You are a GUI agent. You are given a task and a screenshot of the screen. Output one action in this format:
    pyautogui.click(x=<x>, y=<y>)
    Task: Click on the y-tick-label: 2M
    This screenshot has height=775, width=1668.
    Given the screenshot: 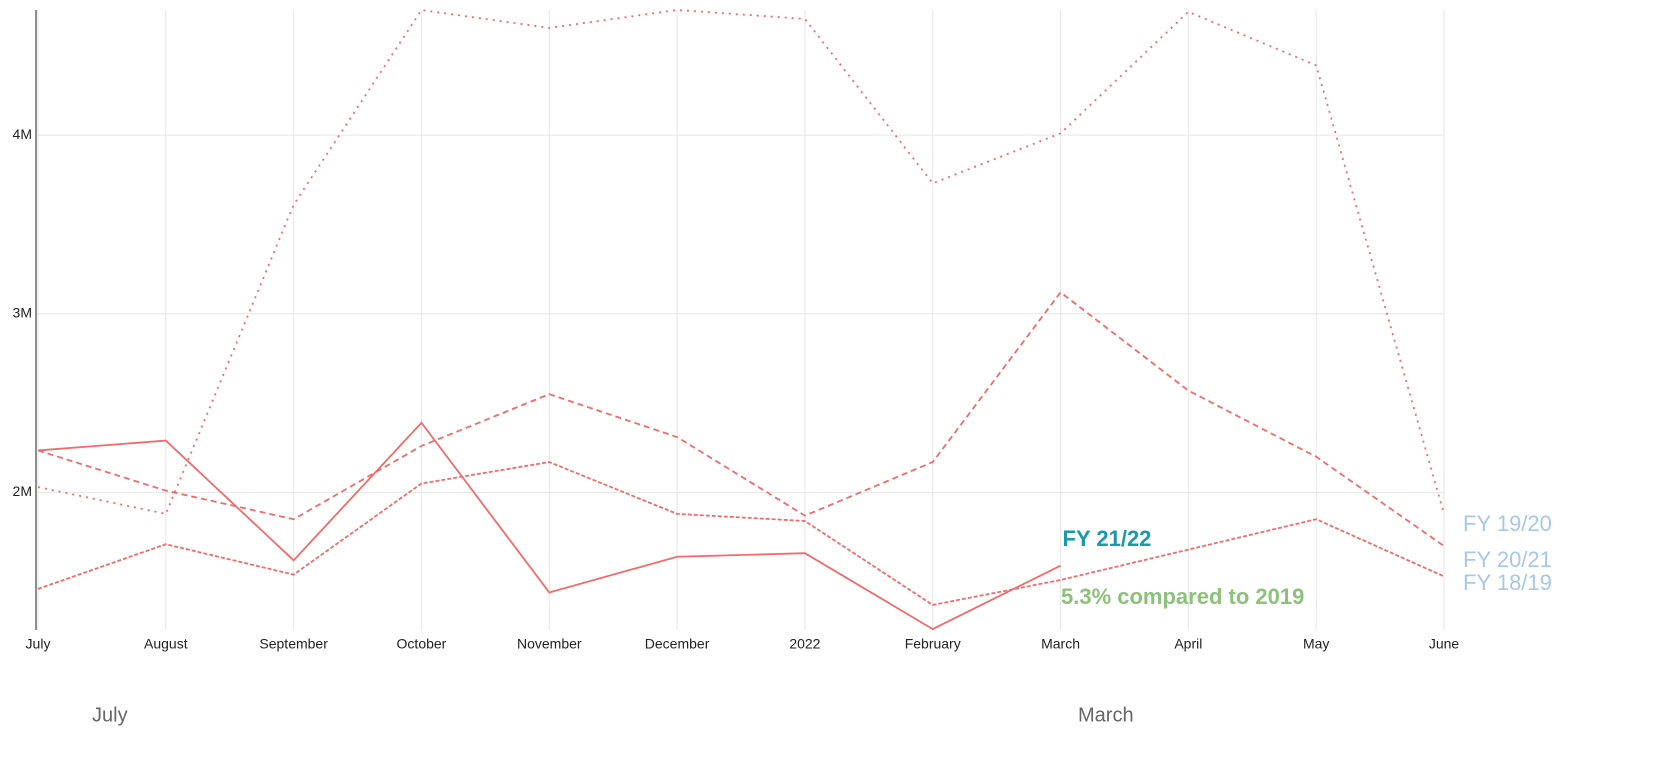 What is the action you would take?
    pyautogui.click(x=22, y=491)
    